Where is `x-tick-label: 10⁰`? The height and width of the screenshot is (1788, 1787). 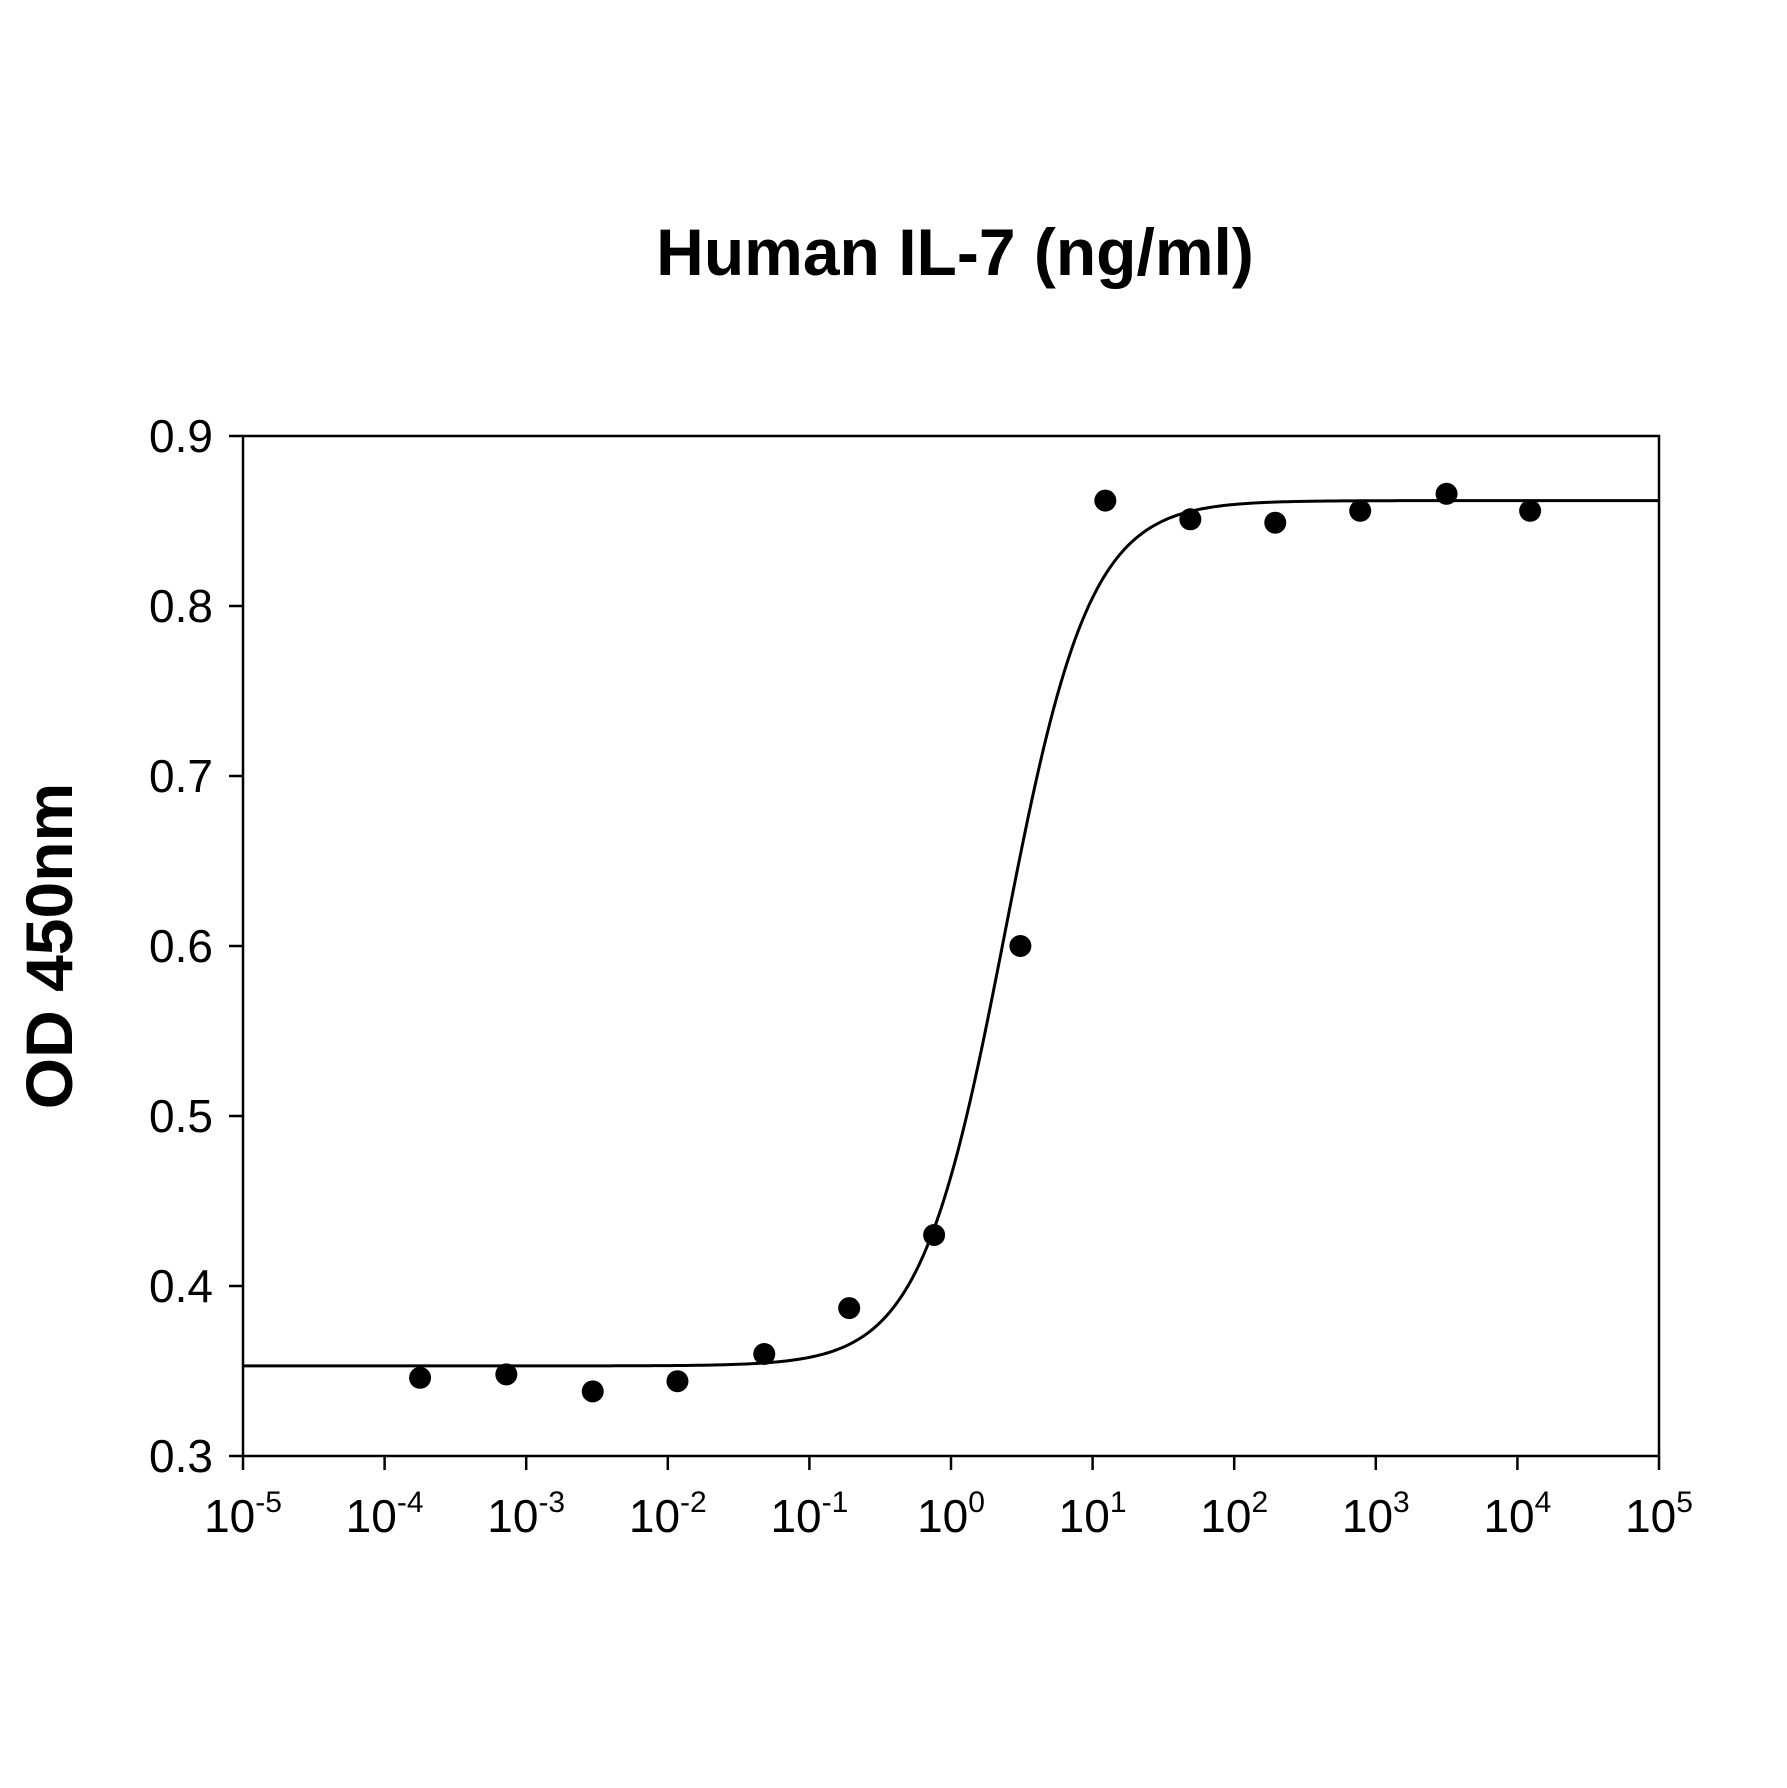 x-tick-label: 10⁰ is located at coordinates (951, 1514).